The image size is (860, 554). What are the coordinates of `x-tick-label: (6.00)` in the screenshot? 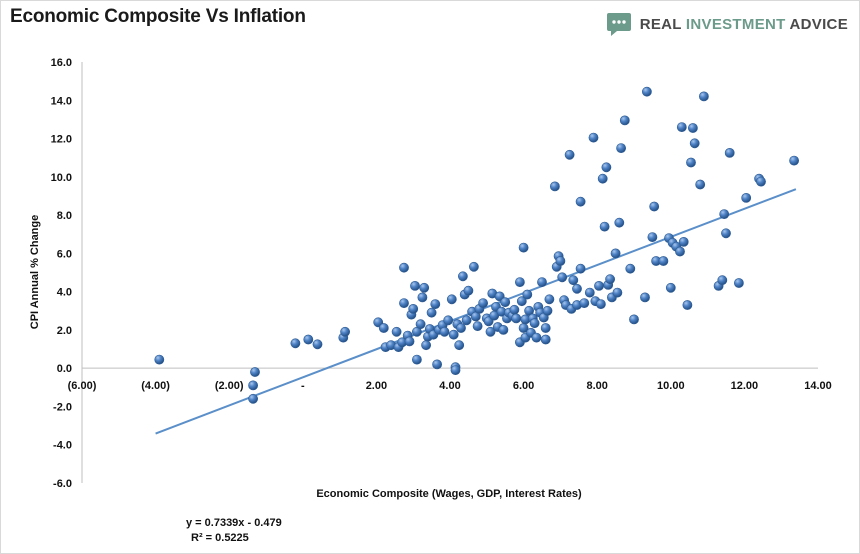 It's located at (82, 386).